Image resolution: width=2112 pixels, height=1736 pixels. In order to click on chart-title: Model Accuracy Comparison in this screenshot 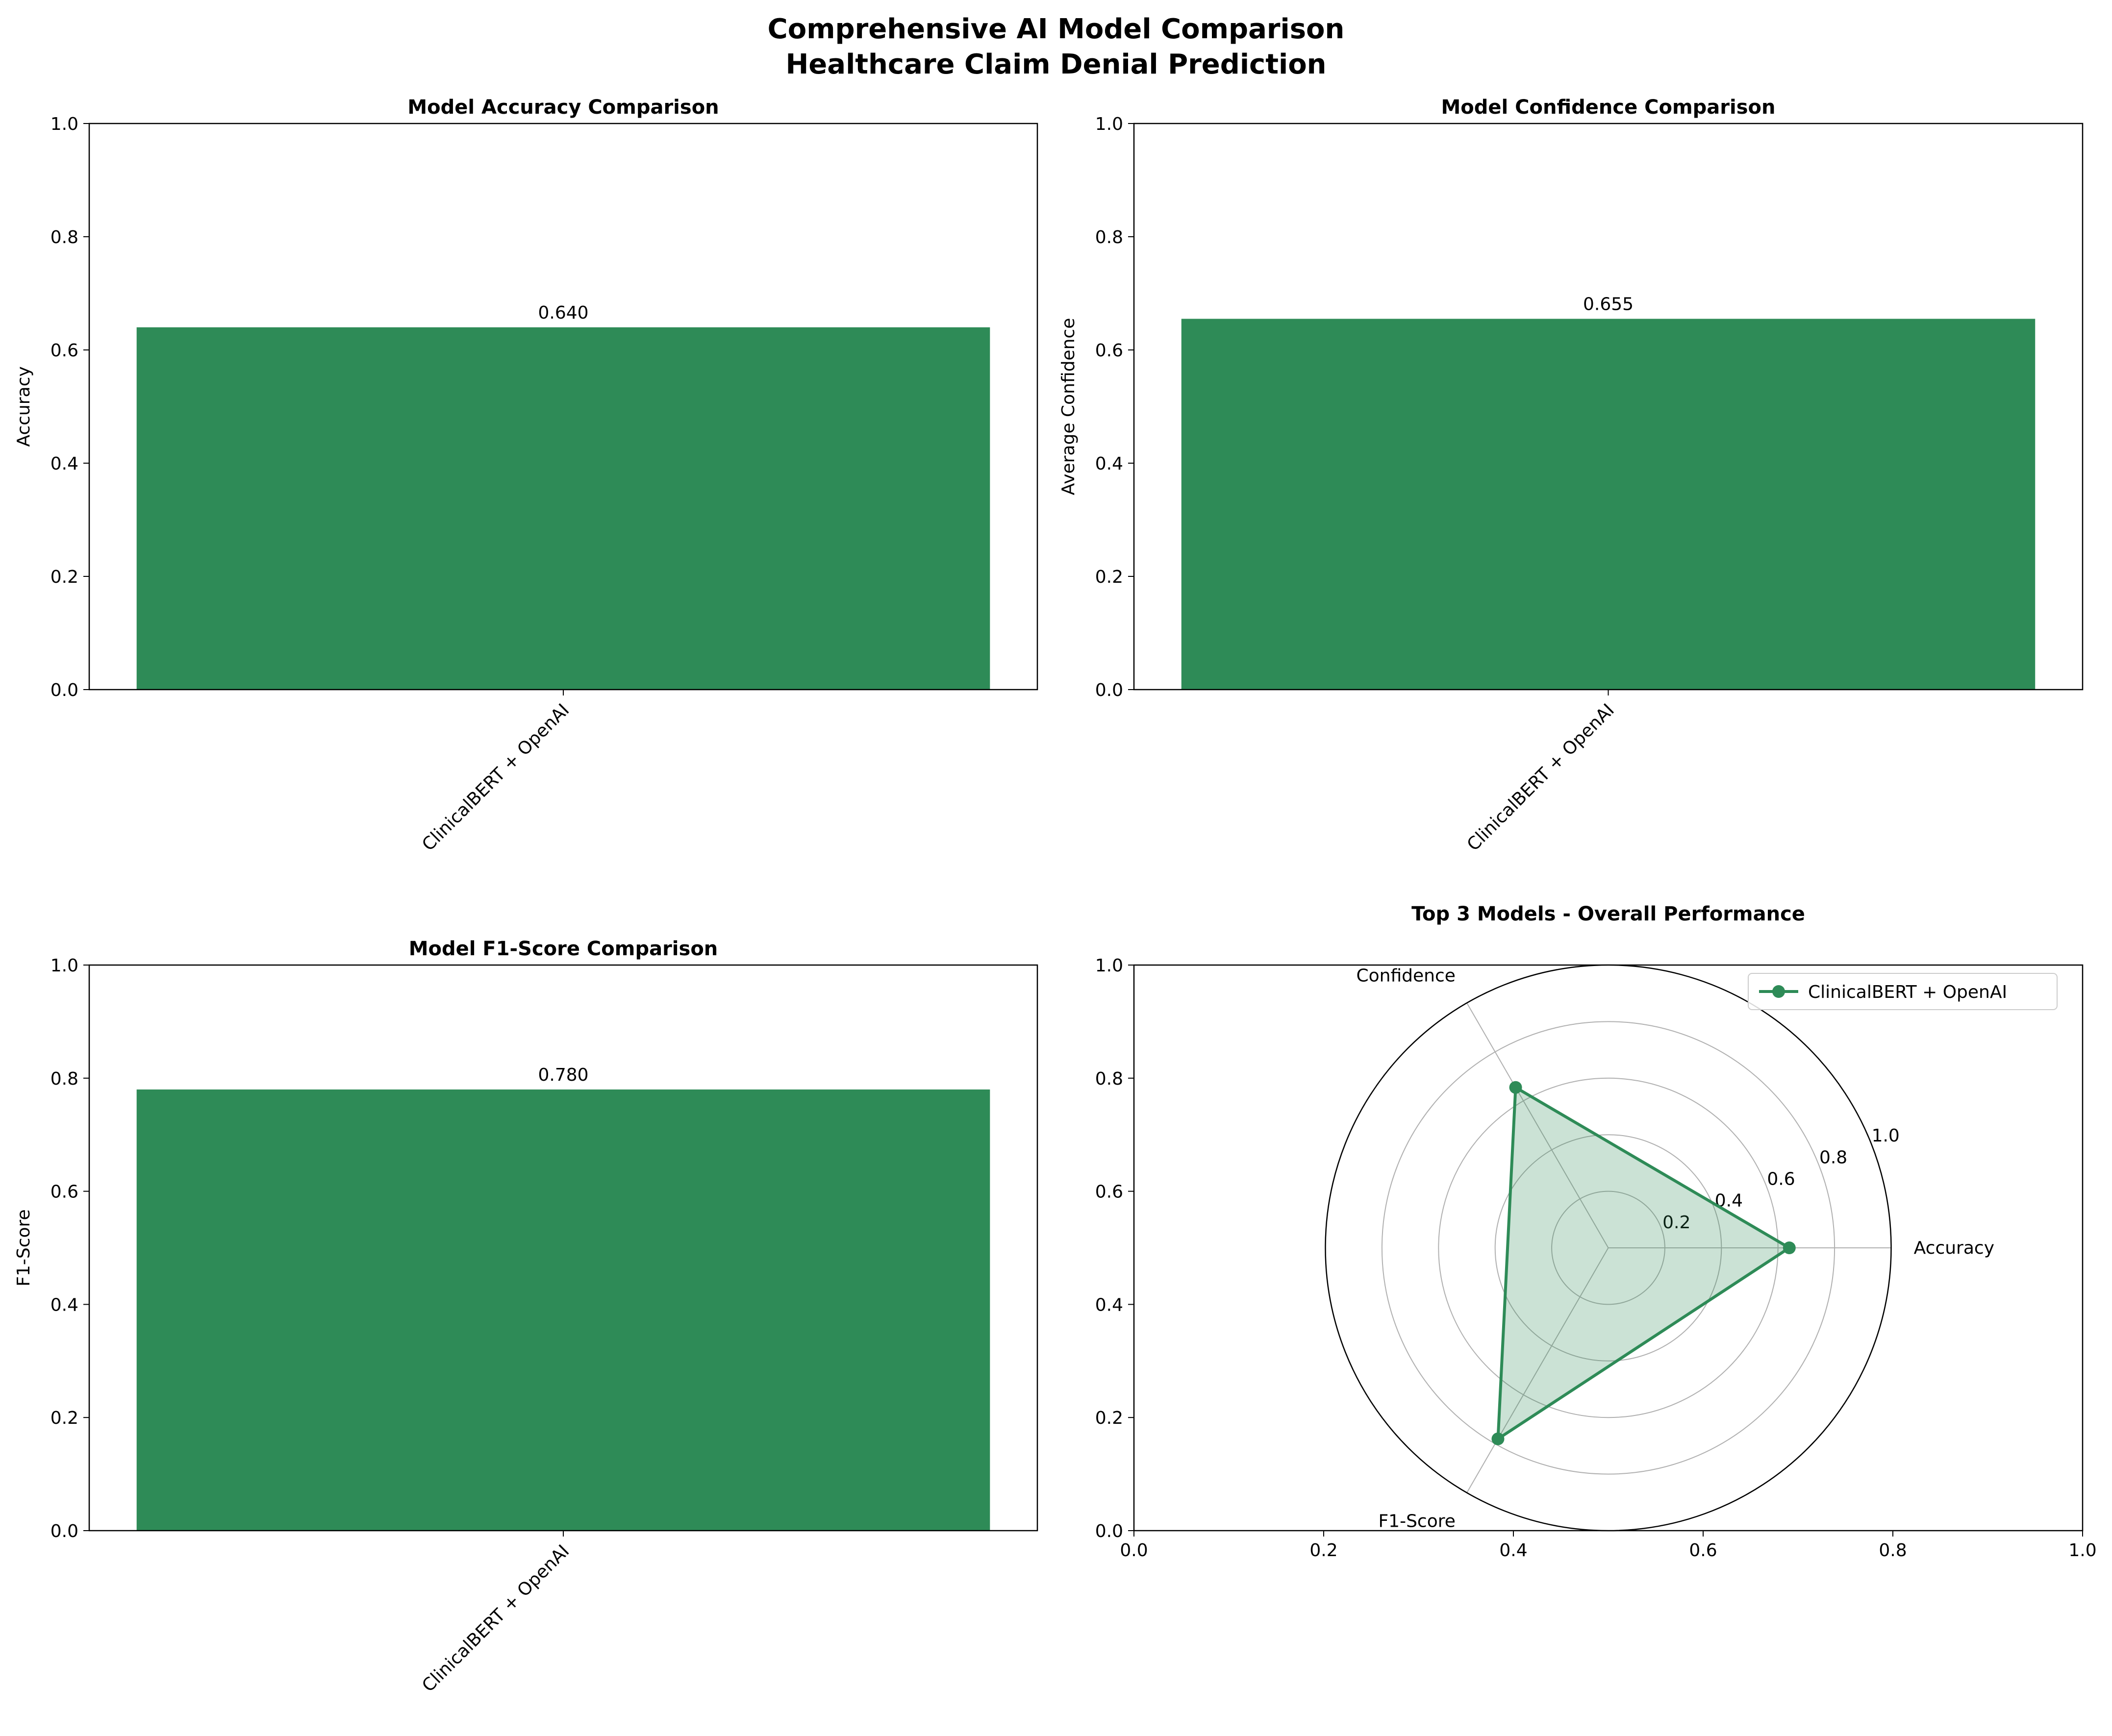, I will do `click(563, 107)`.